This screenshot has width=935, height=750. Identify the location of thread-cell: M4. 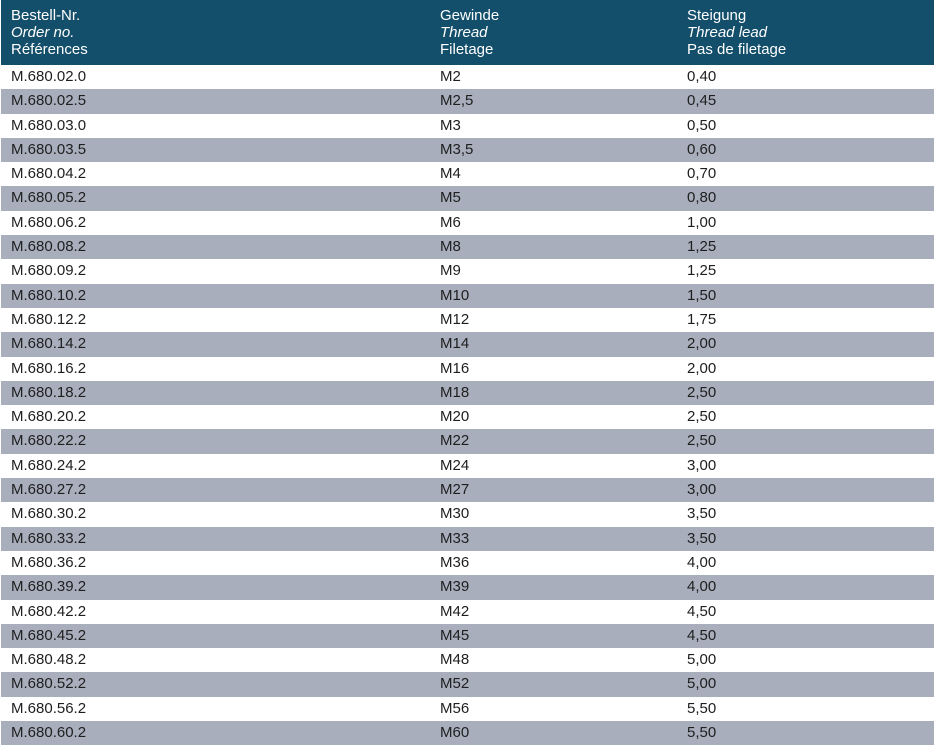
(450, 174).